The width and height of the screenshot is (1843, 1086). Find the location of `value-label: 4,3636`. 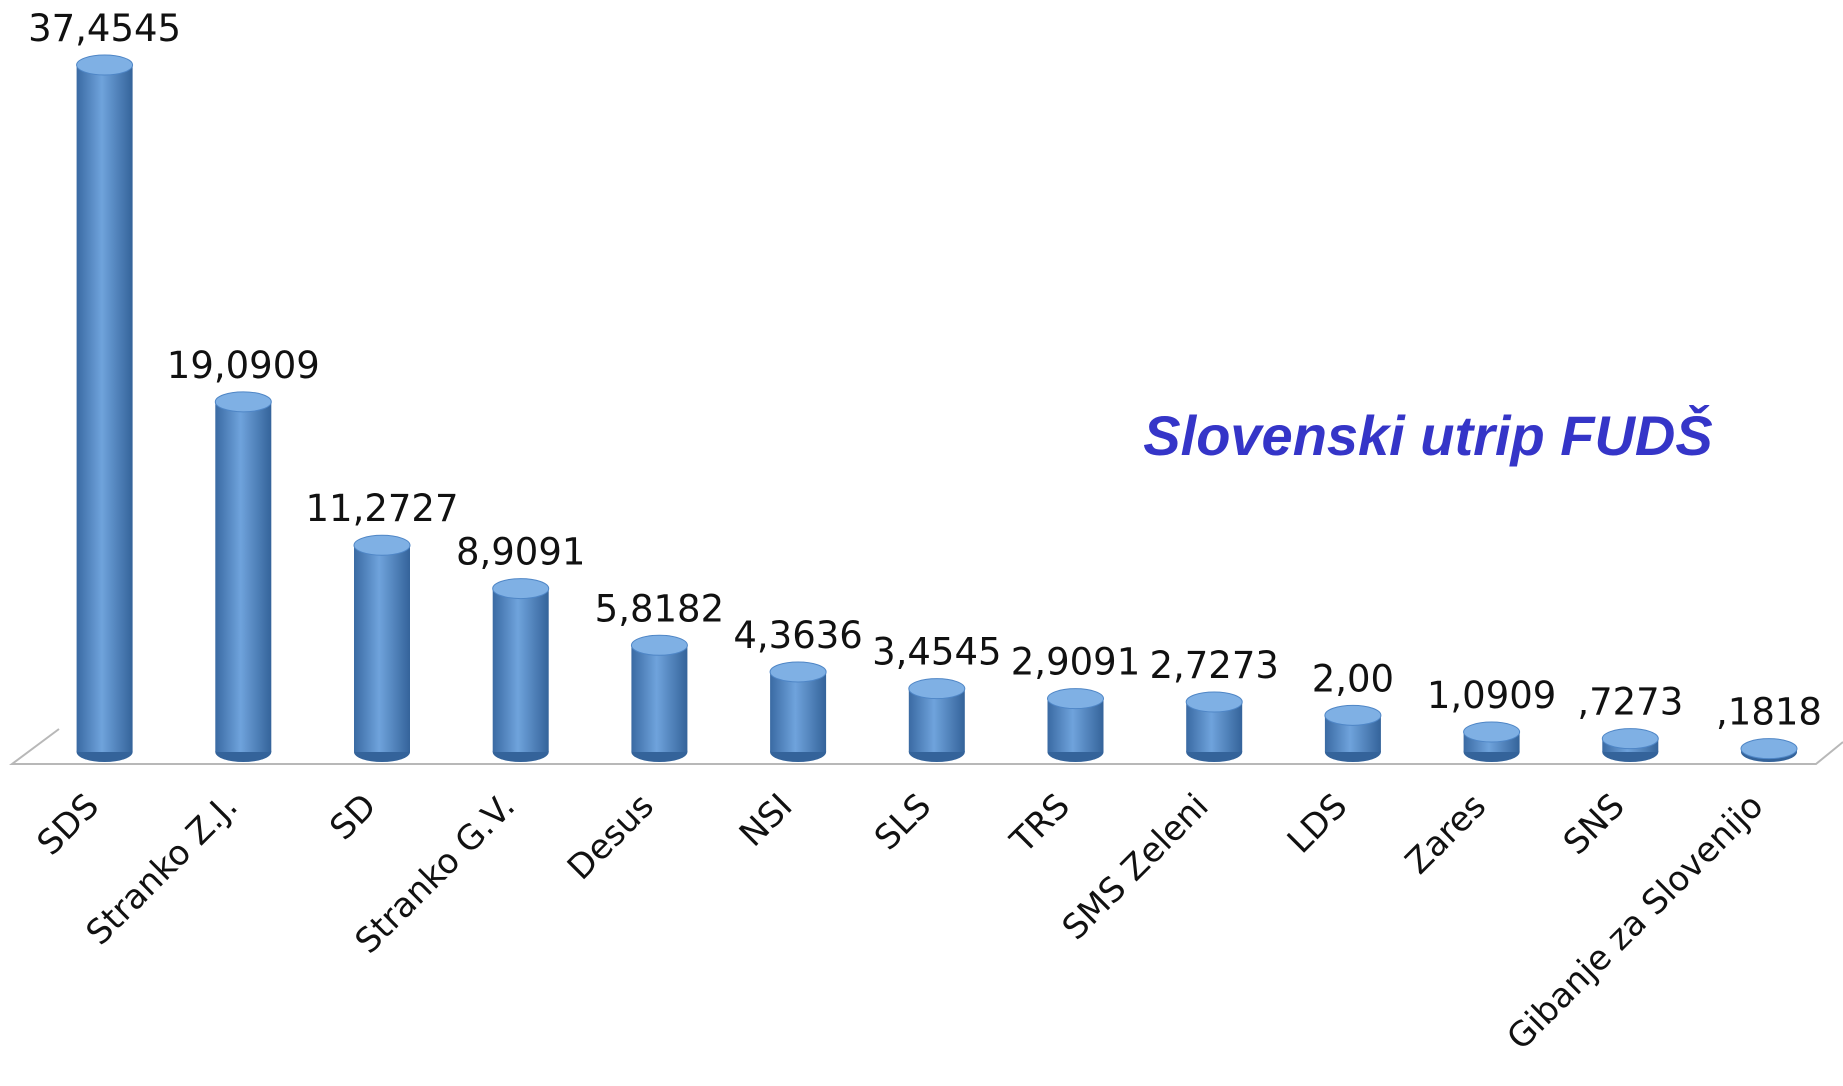

value-label: 4,3636 is located at coordinates (797, 635).